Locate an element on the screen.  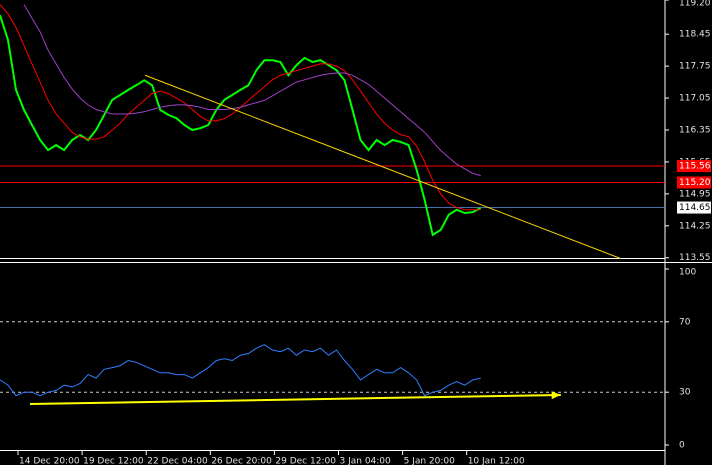
x-tick-label: 5 Jan 20:00 is located at coordinates (430, 461).